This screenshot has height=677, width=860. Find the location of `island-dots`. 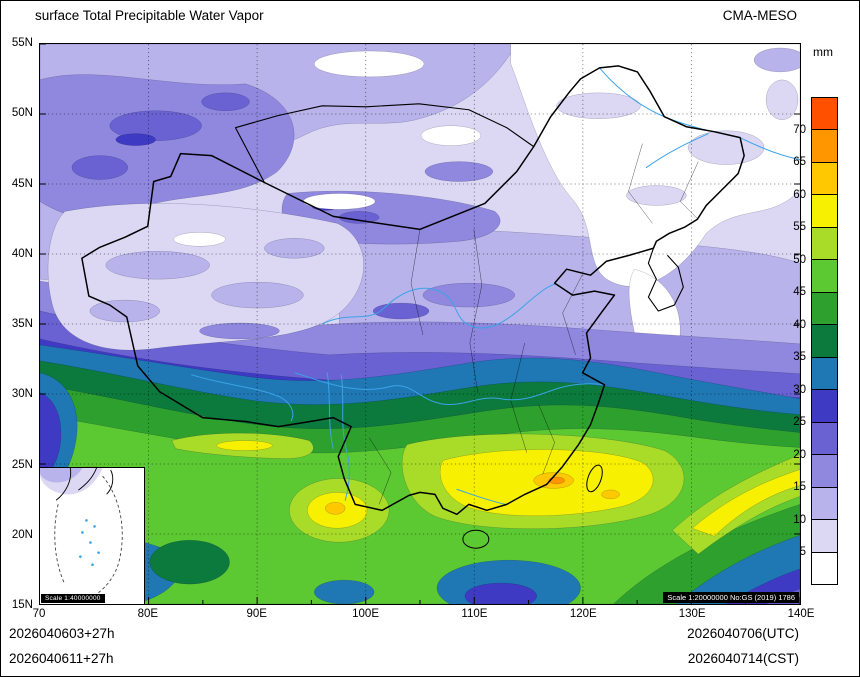

island-dots is located at coordinates (89, 543).